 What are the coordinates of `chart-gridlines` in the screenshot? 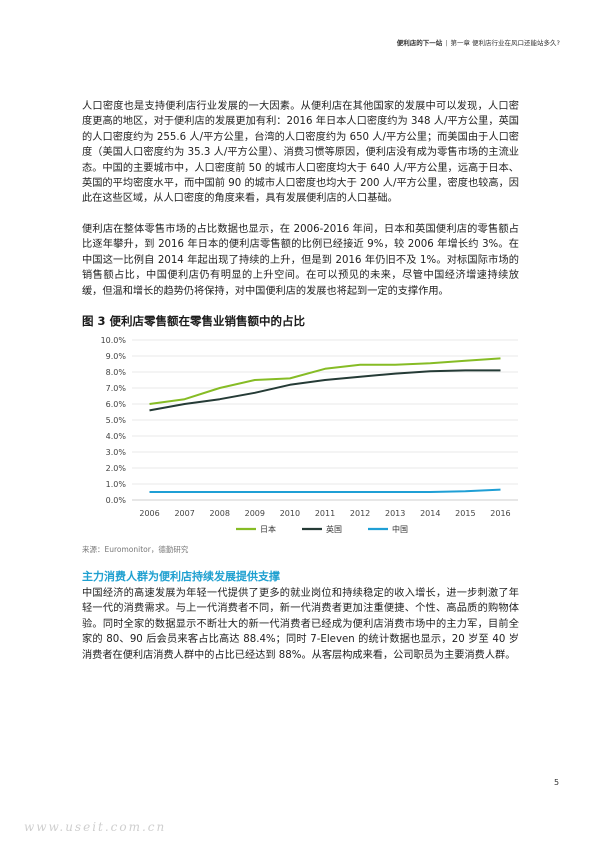 It's located at (325, 420).